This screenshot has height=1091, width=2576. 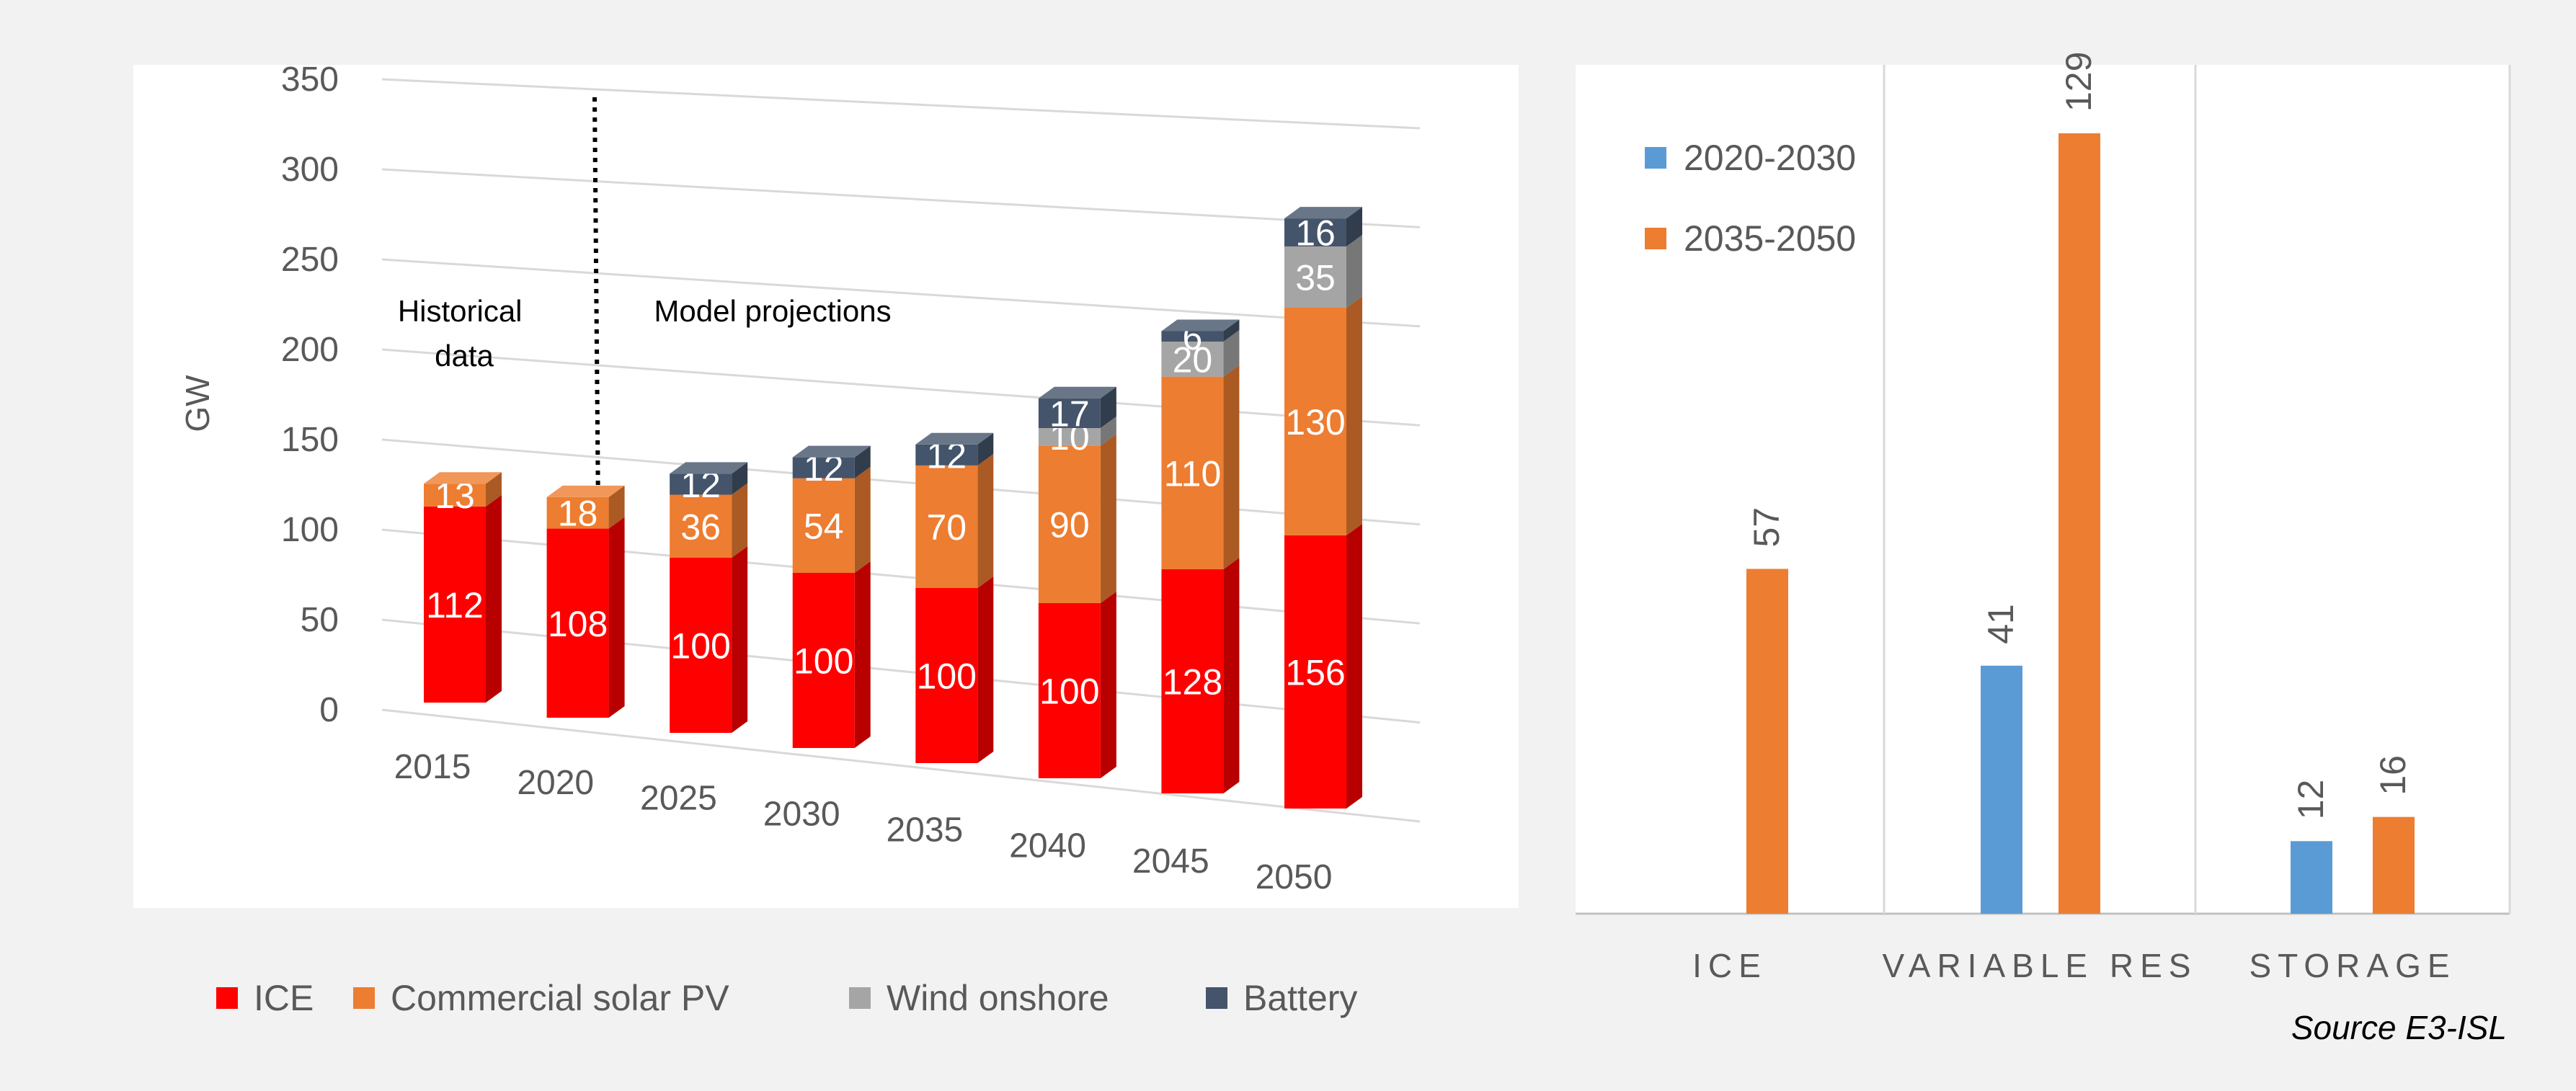 I want to click on bar-ice-2020, so click(x=577, y=623).